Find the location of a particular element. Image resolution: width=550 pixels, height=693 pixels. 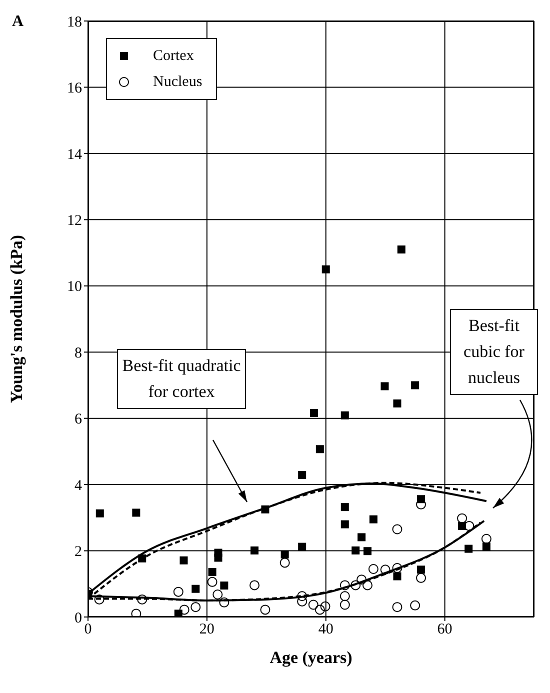

y-tick-label: 16 is located at coordinates (74, 88).